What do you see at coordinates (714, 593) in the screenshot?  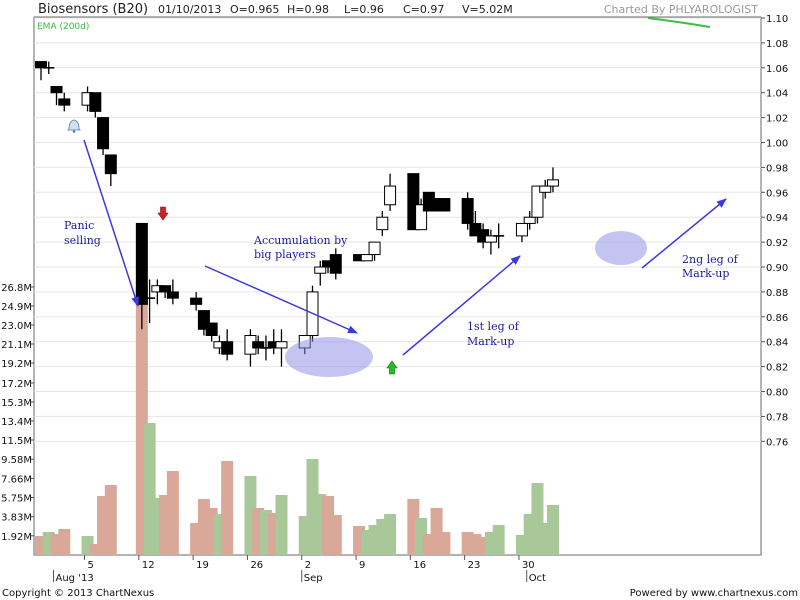 I see `powered-by: Powered by www.chartnexus.com` at bounding box center [714, 593].